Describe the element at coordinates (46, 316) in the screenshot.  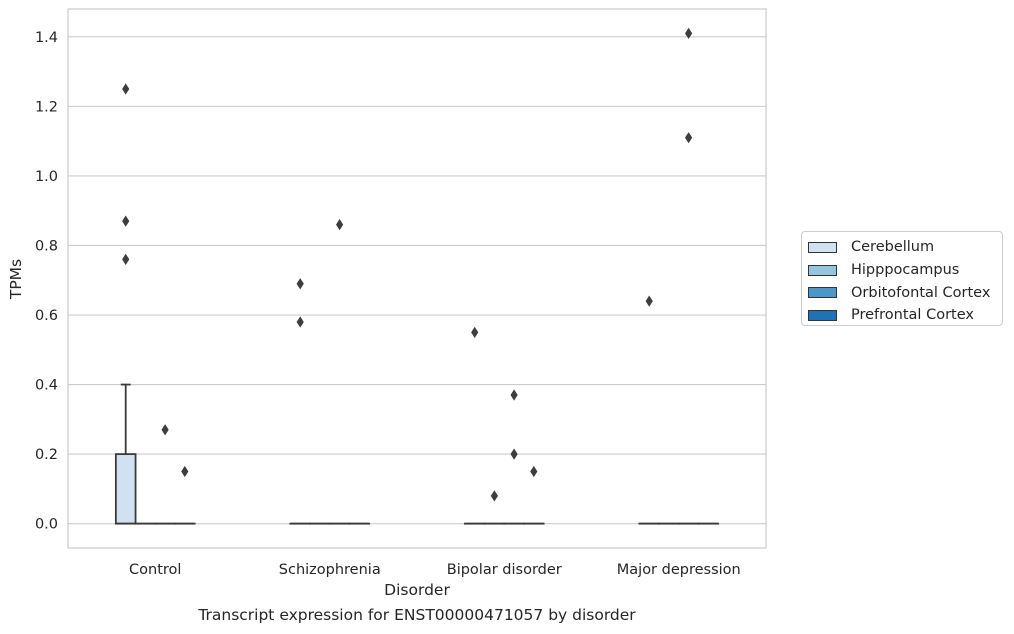
I see `y-tick-label: 0.6` at that location.